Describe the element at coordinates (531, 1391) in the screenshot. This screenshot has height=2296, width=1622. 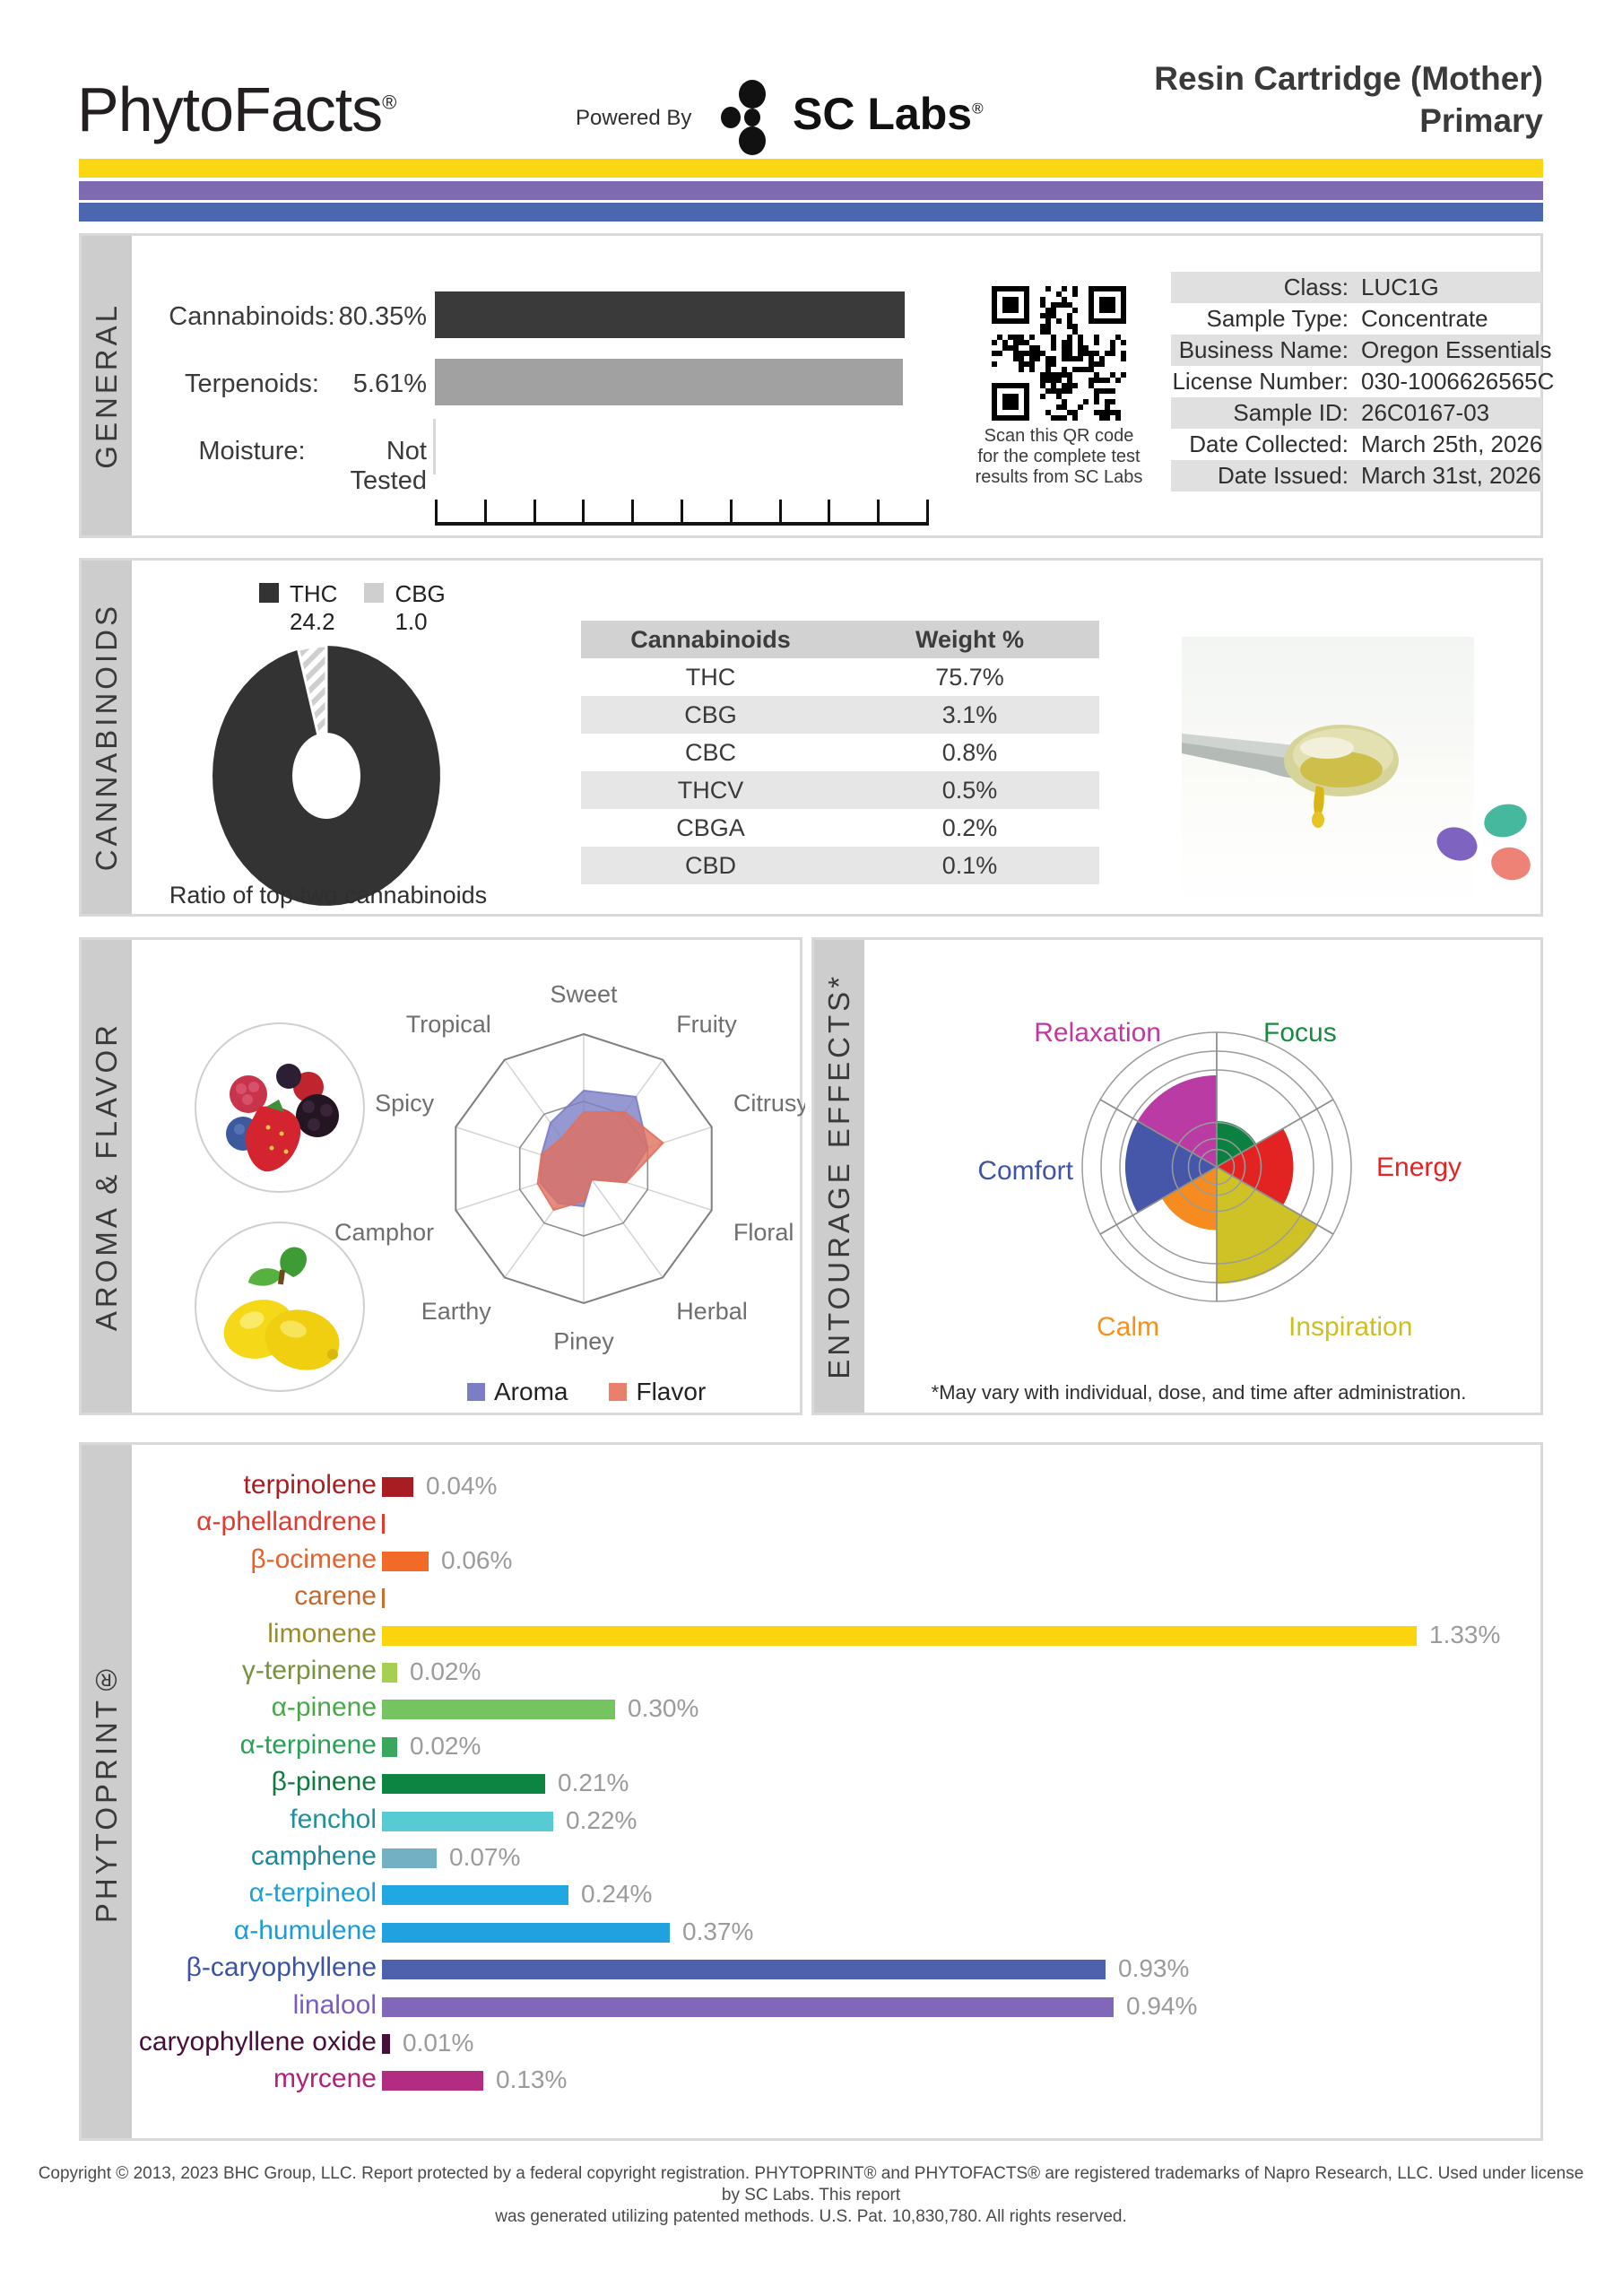
I see `legend-label: Aroma` at that location.